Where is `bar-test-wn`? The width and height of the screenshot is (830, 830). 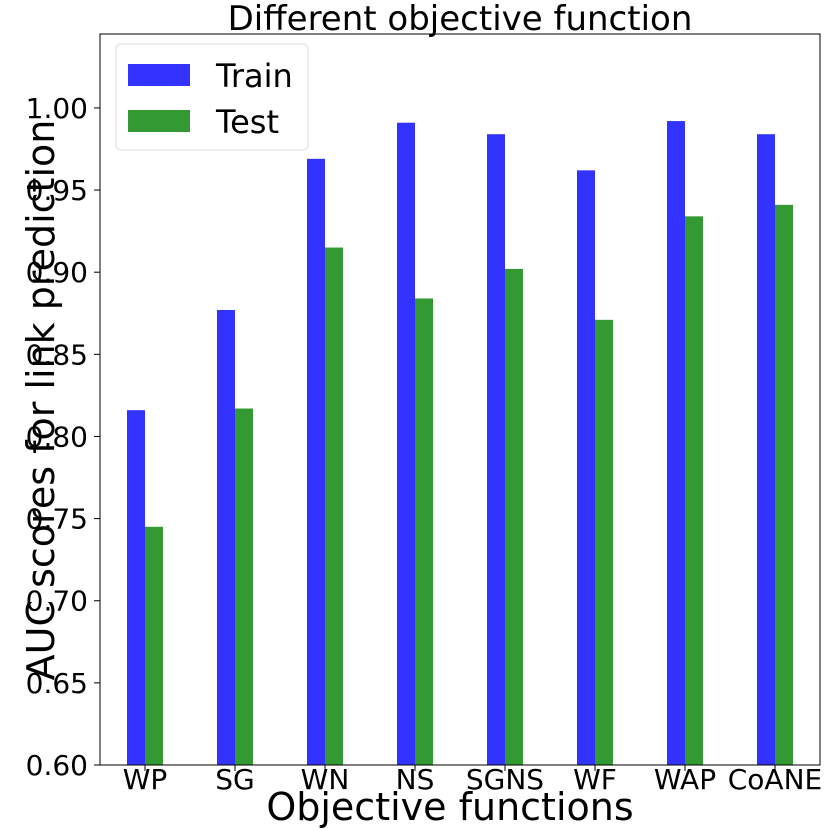 bar-test-wn is located at coordinates (334, 506).